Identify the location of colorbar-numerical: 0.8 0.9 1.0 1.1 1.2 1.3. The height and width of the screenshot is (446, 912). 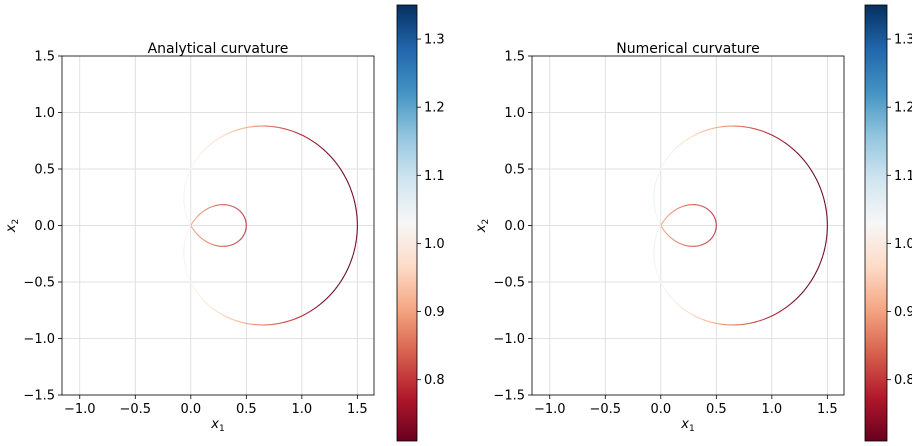
(888, 223).